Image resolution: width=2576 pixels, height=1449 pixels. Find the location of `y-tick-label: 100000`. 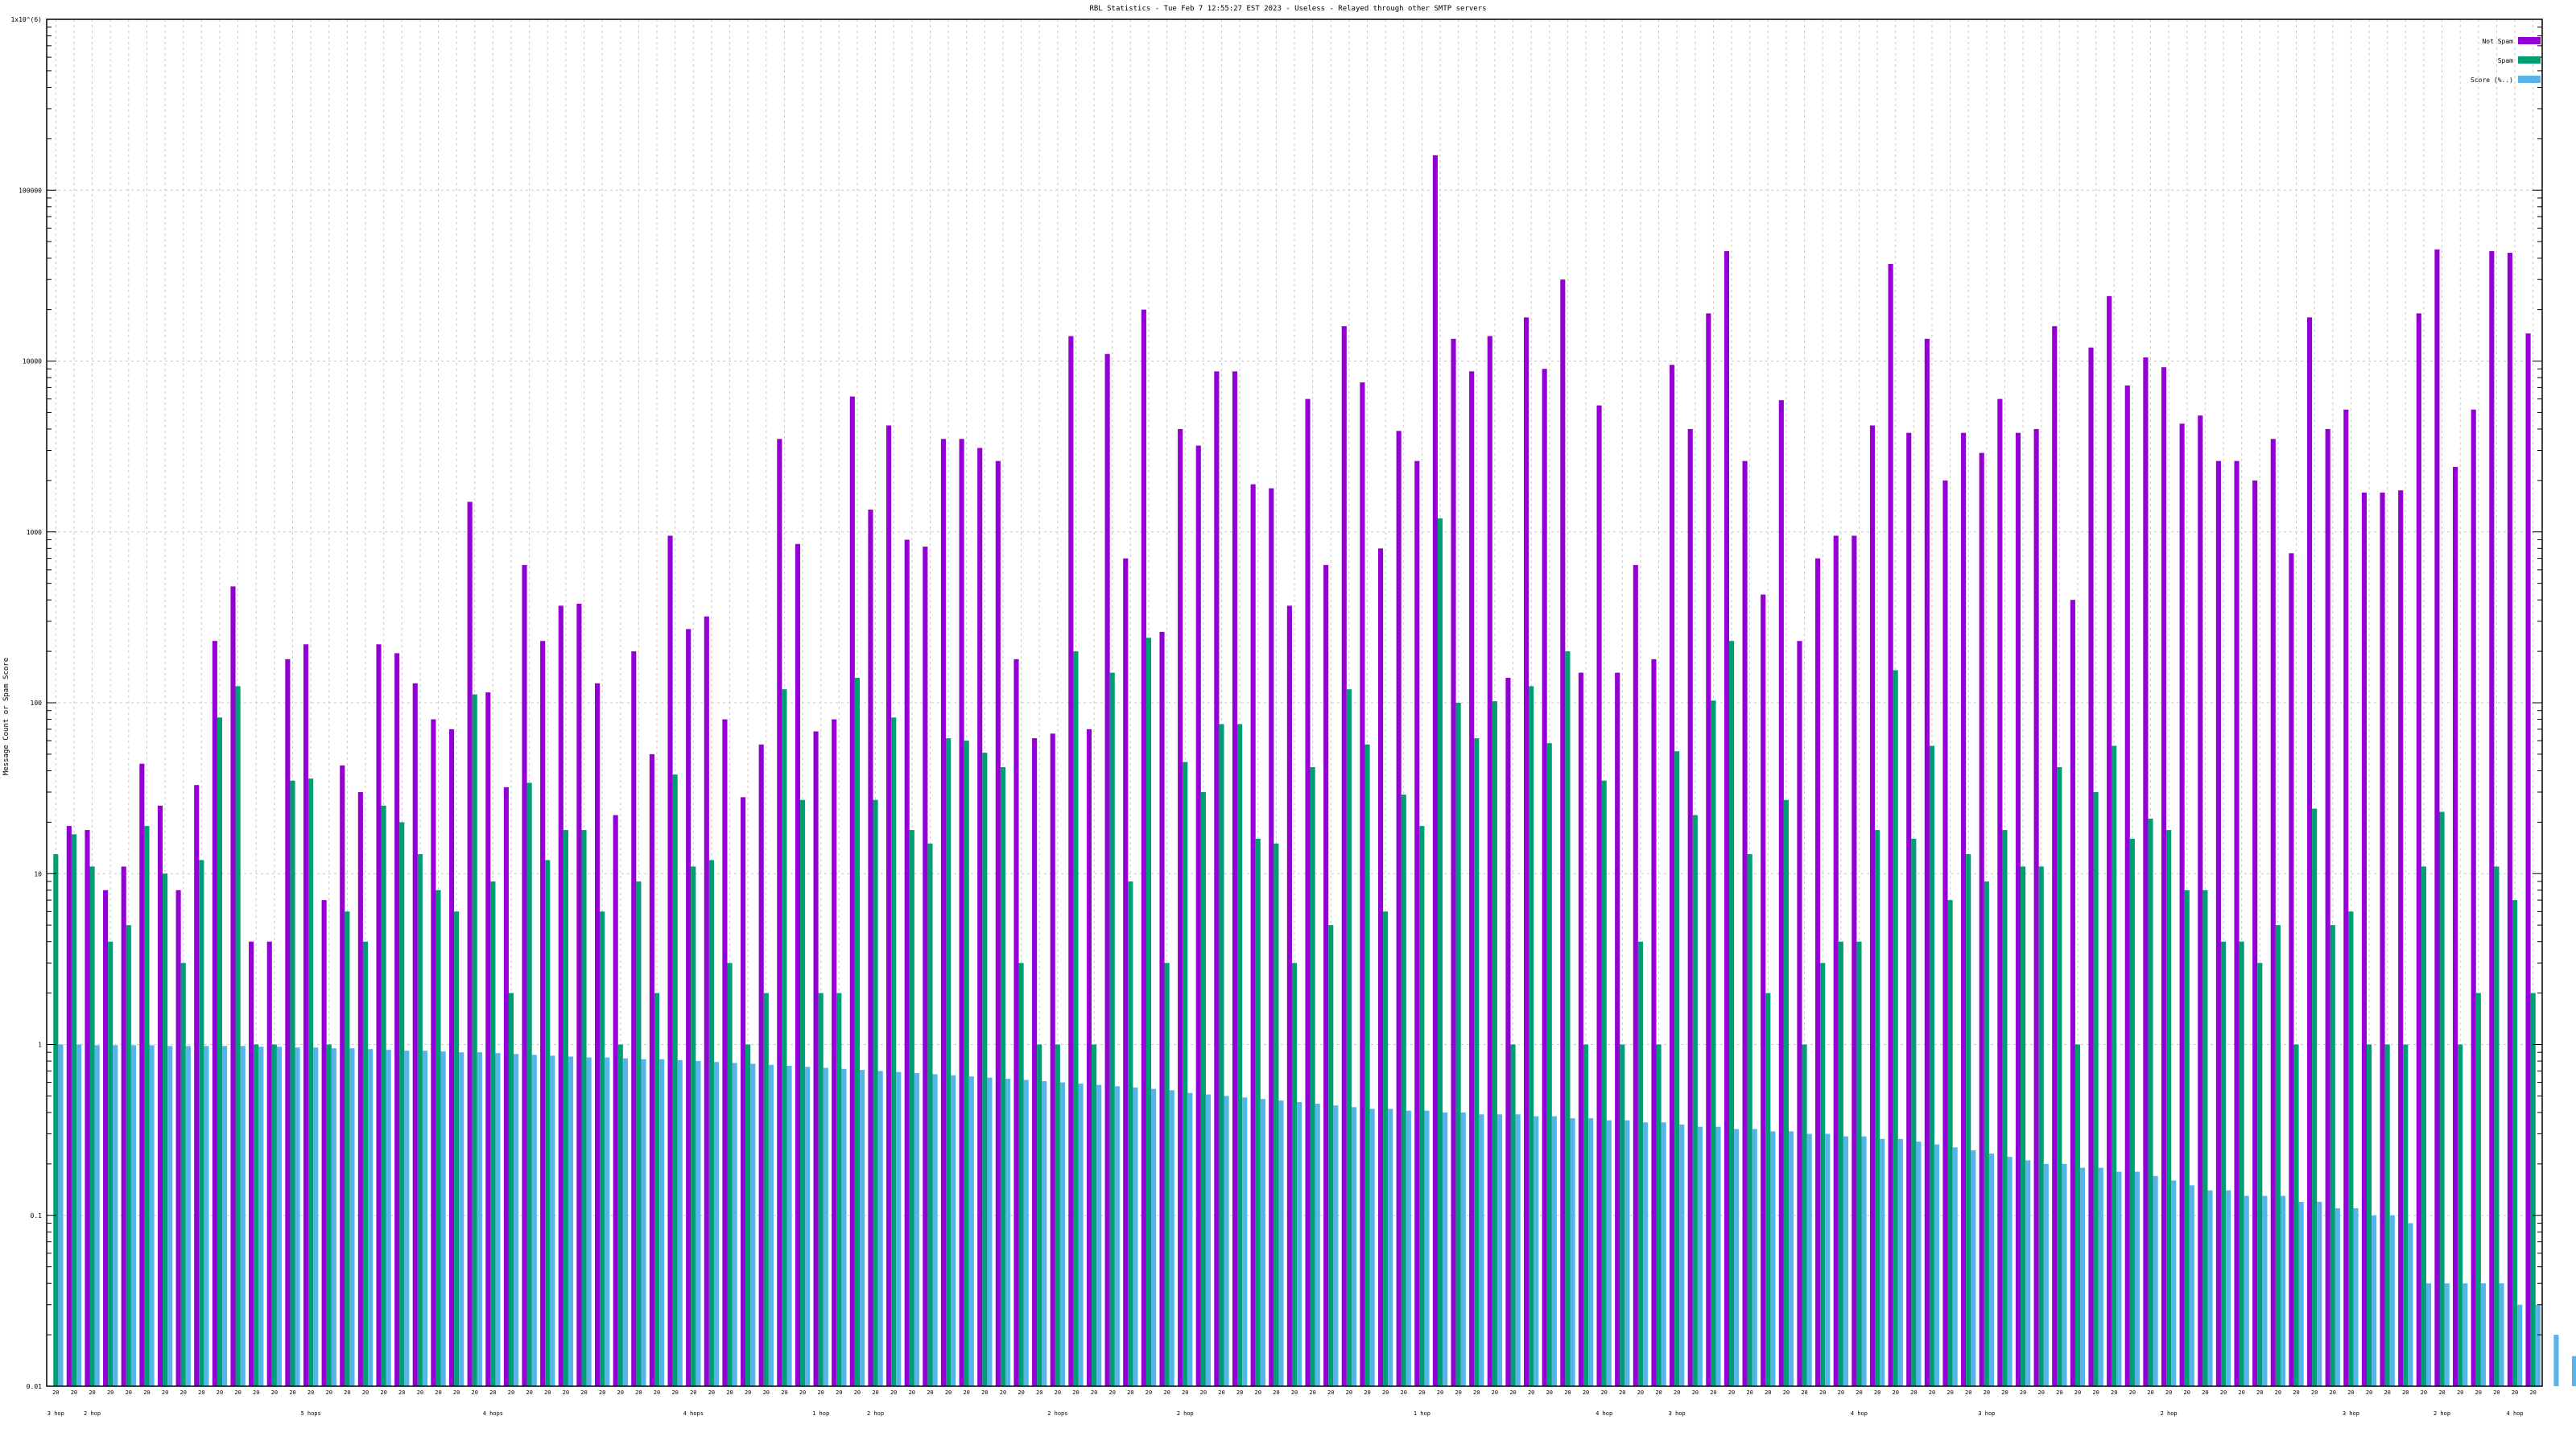

y-tick-label: 100000 is located at coordinates (30, 190).